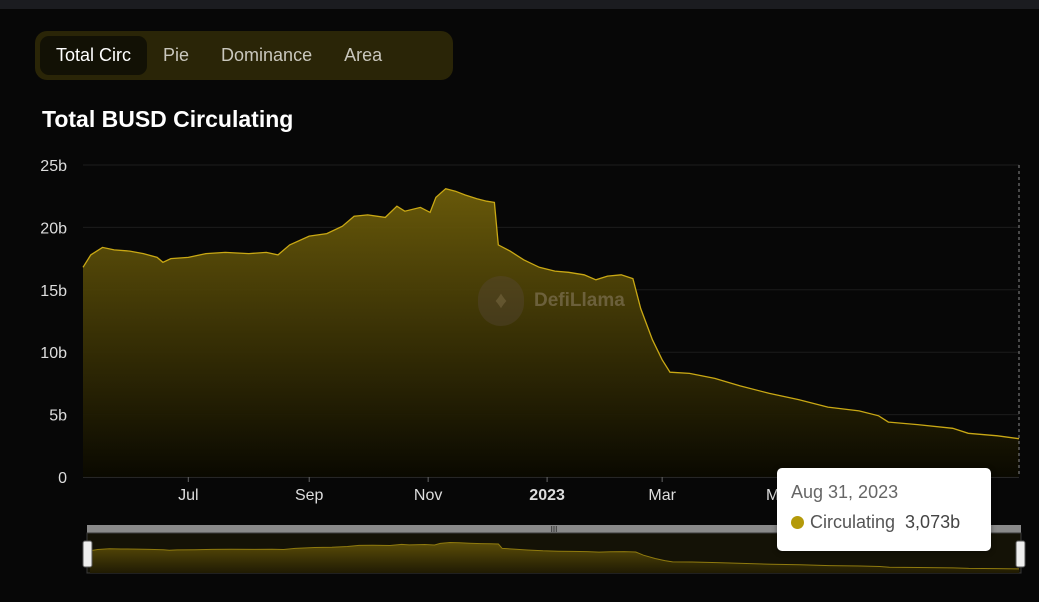 This screenshot has width=1039, height=602. What do you see at coordinates (363, 55) in the screenshot?
I see `tab-area: Area` at bounding box center [363, 55].